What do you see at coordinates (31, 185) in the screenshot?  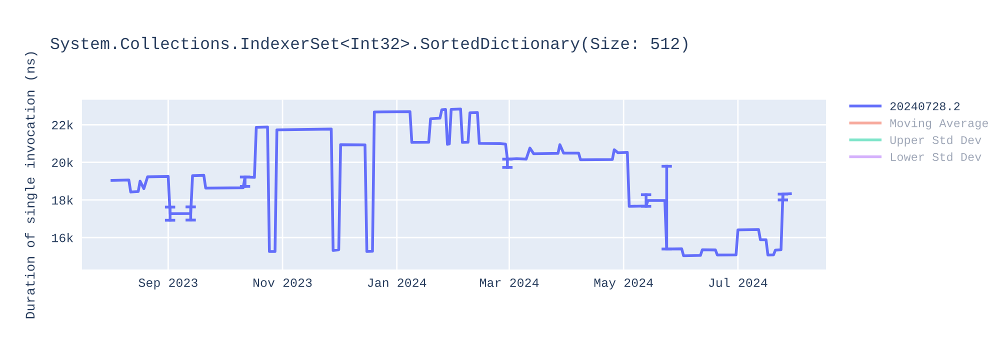 I see `y-axis-title: Duration of single invocation (ns)` at bounding box center [31, 185].